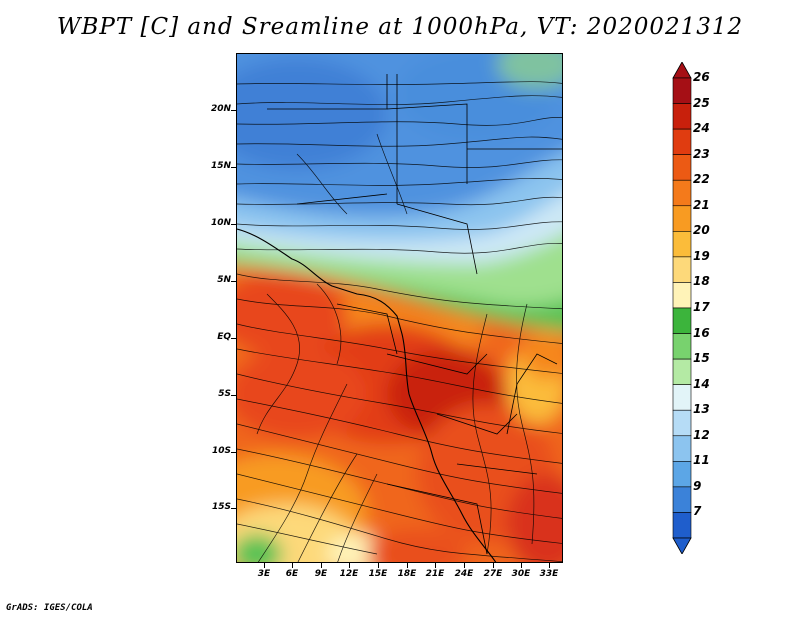  I want to click on colorbar-label: 12, so click(701, 434).